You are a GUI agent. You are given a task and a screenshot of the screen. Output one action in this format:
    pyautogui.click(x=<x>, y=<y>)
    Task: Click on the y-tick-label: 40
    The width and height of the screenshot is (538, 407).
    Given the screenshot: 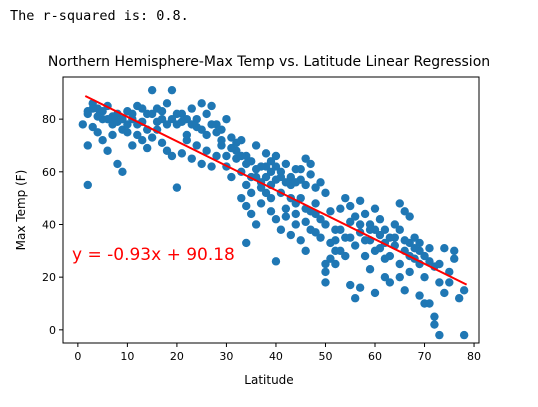 What is the action you would take?
    pyautogui.click(x=49, y=224)
    